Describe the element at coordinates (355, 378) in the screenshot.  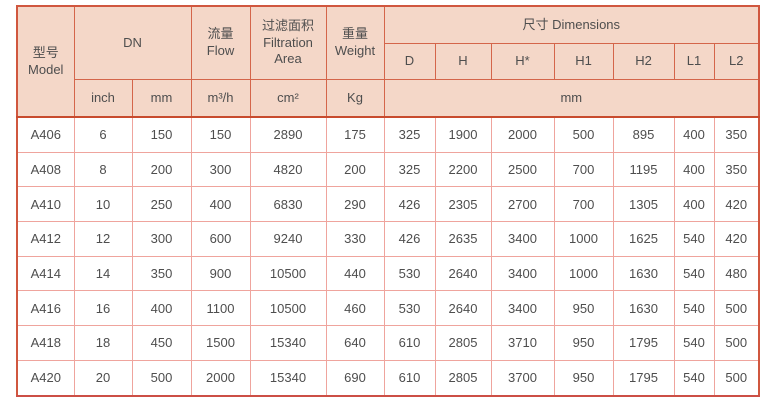
I see `value-cell: 690` at that location.